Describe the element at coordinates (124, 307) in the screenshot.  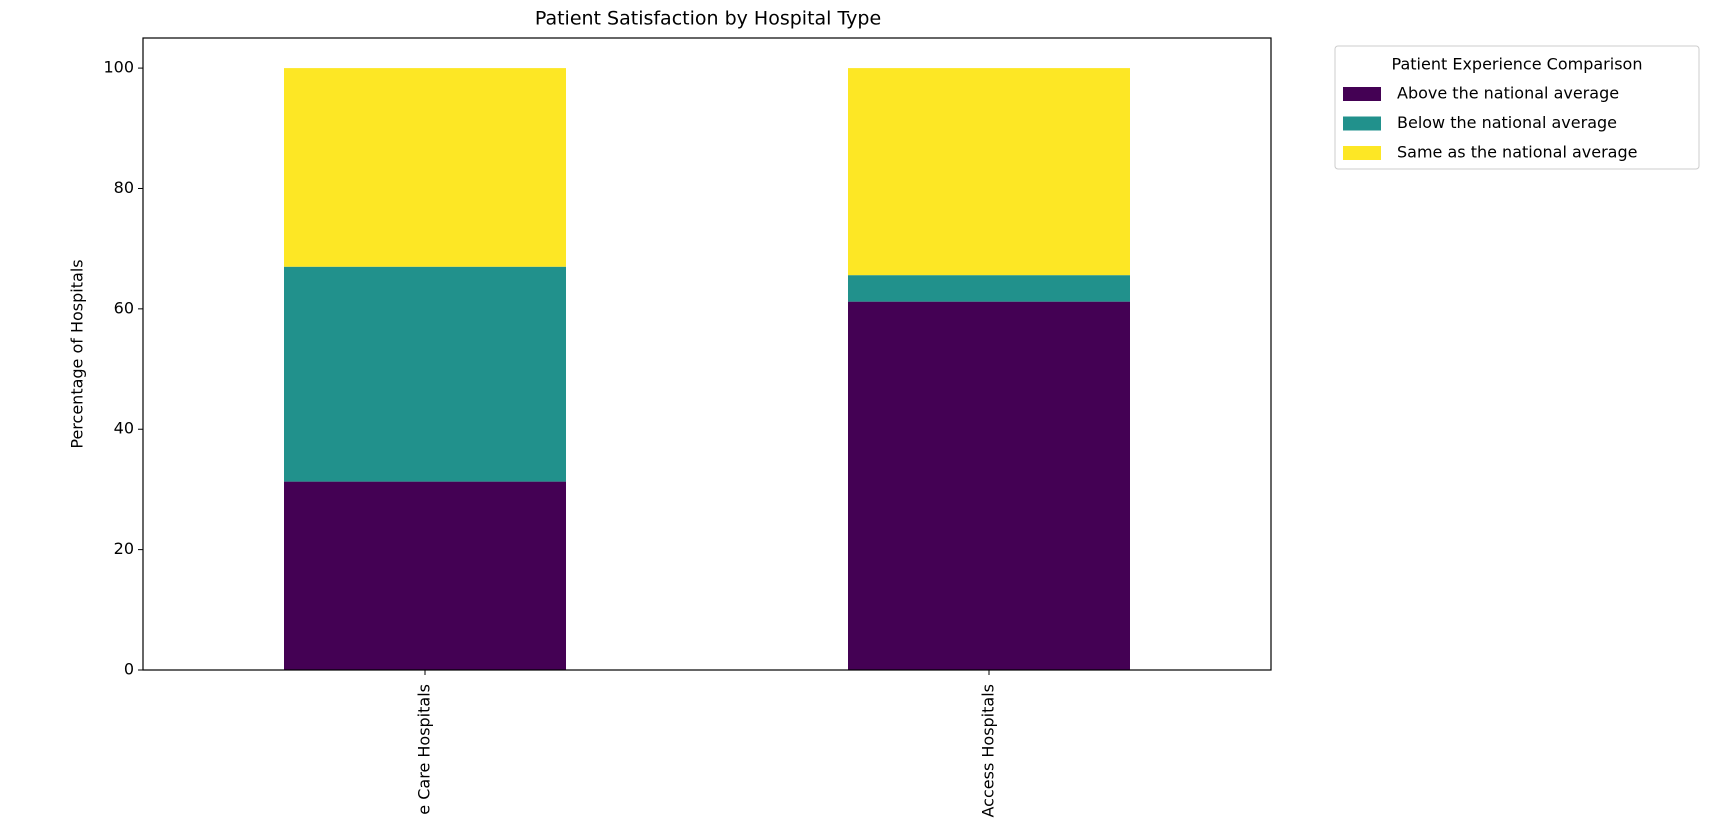
I see `y-tick-label: 60` at that location.